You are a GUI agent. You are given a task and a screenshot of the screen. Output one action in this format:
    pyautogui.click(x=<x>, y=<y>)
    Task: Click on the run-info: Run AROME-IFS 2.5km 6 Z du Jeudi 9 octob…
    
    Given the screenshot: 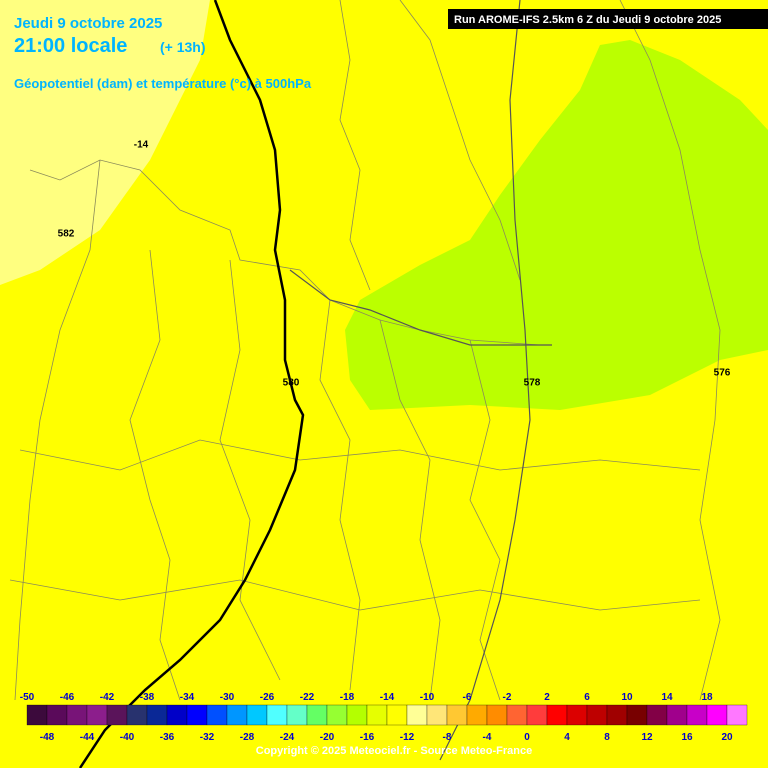 What is the action you would take?
    pyautogui.click(x=587, y=20)
    